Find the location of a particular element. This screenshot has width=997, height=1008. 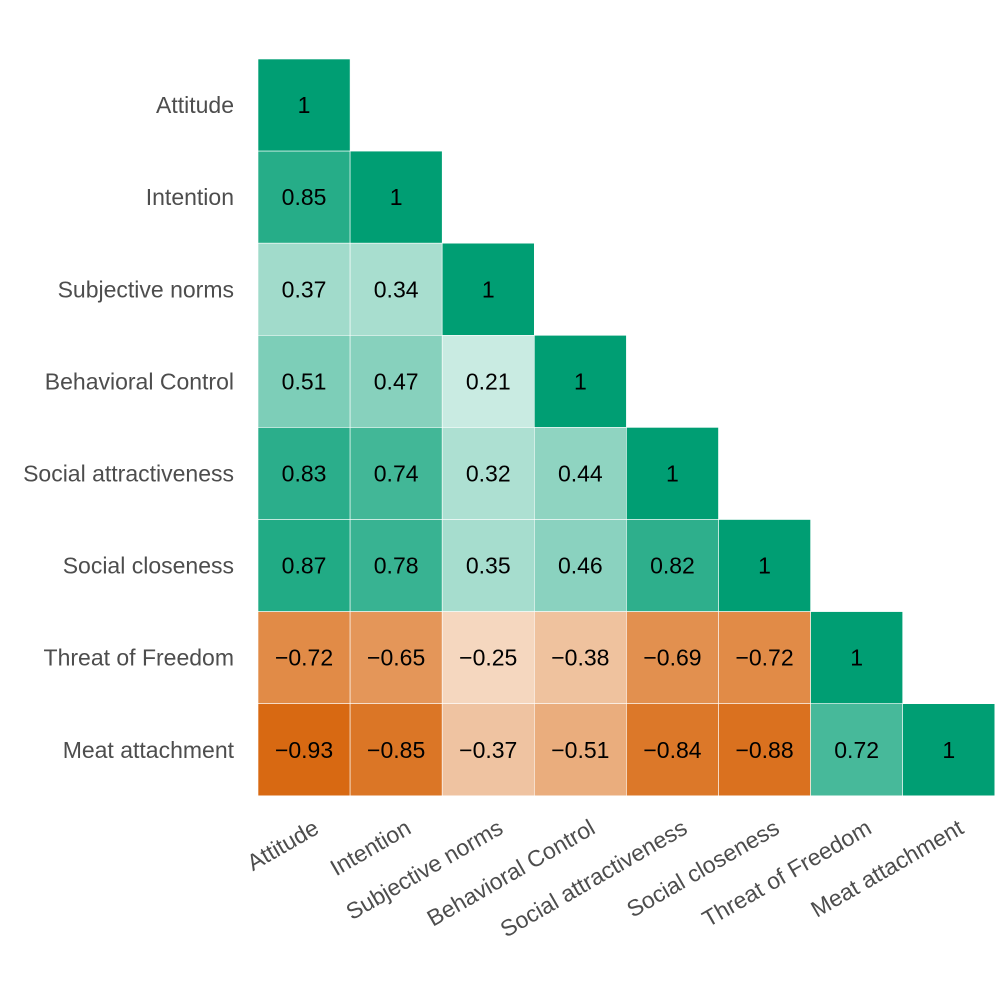

heatmap-cell-meat-attachment-attitude is located at coordinates (304, 750).